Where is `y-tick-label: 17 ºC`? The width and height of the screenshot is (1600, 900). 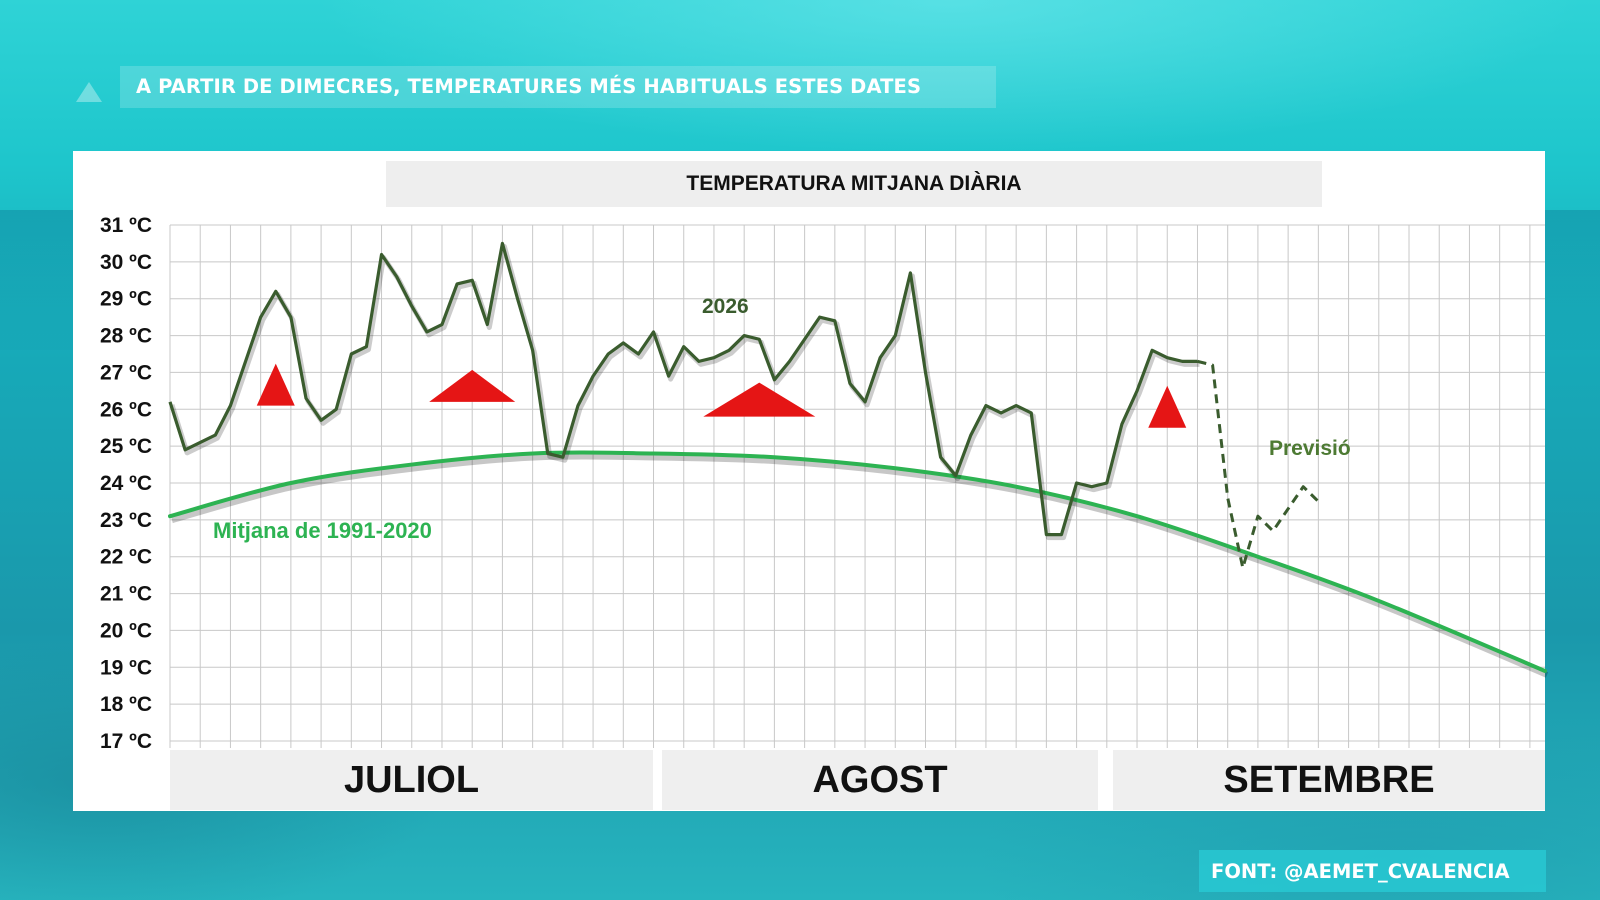
y-tick-label: 17 ºC is located at coordinates (126, 741).